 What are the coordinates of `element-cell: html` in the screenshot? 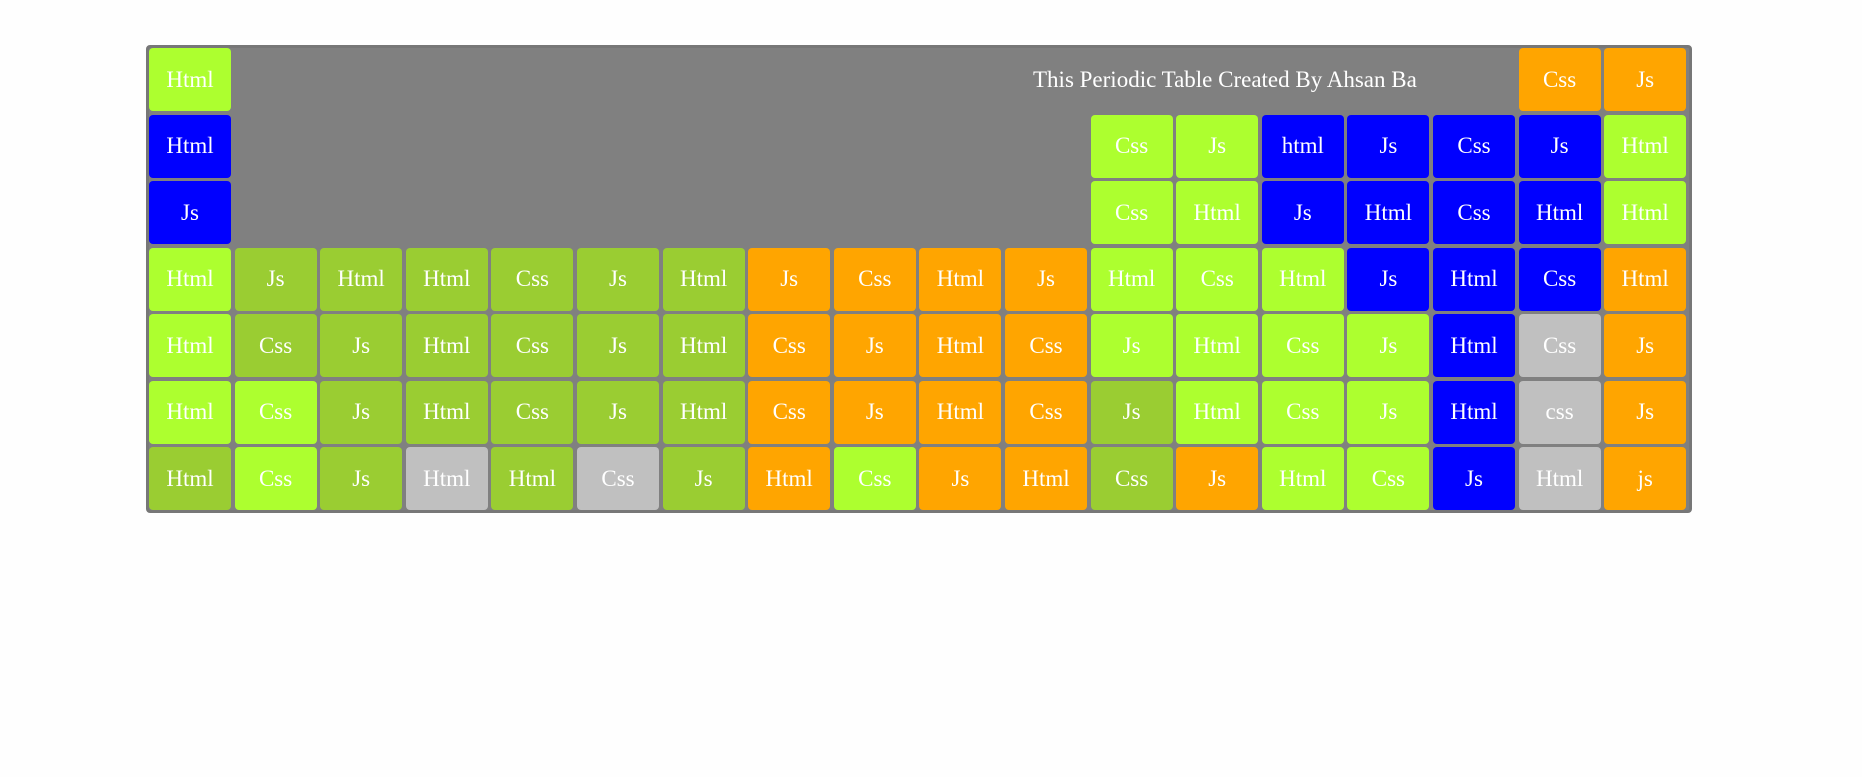 It's located at (1302, 146).